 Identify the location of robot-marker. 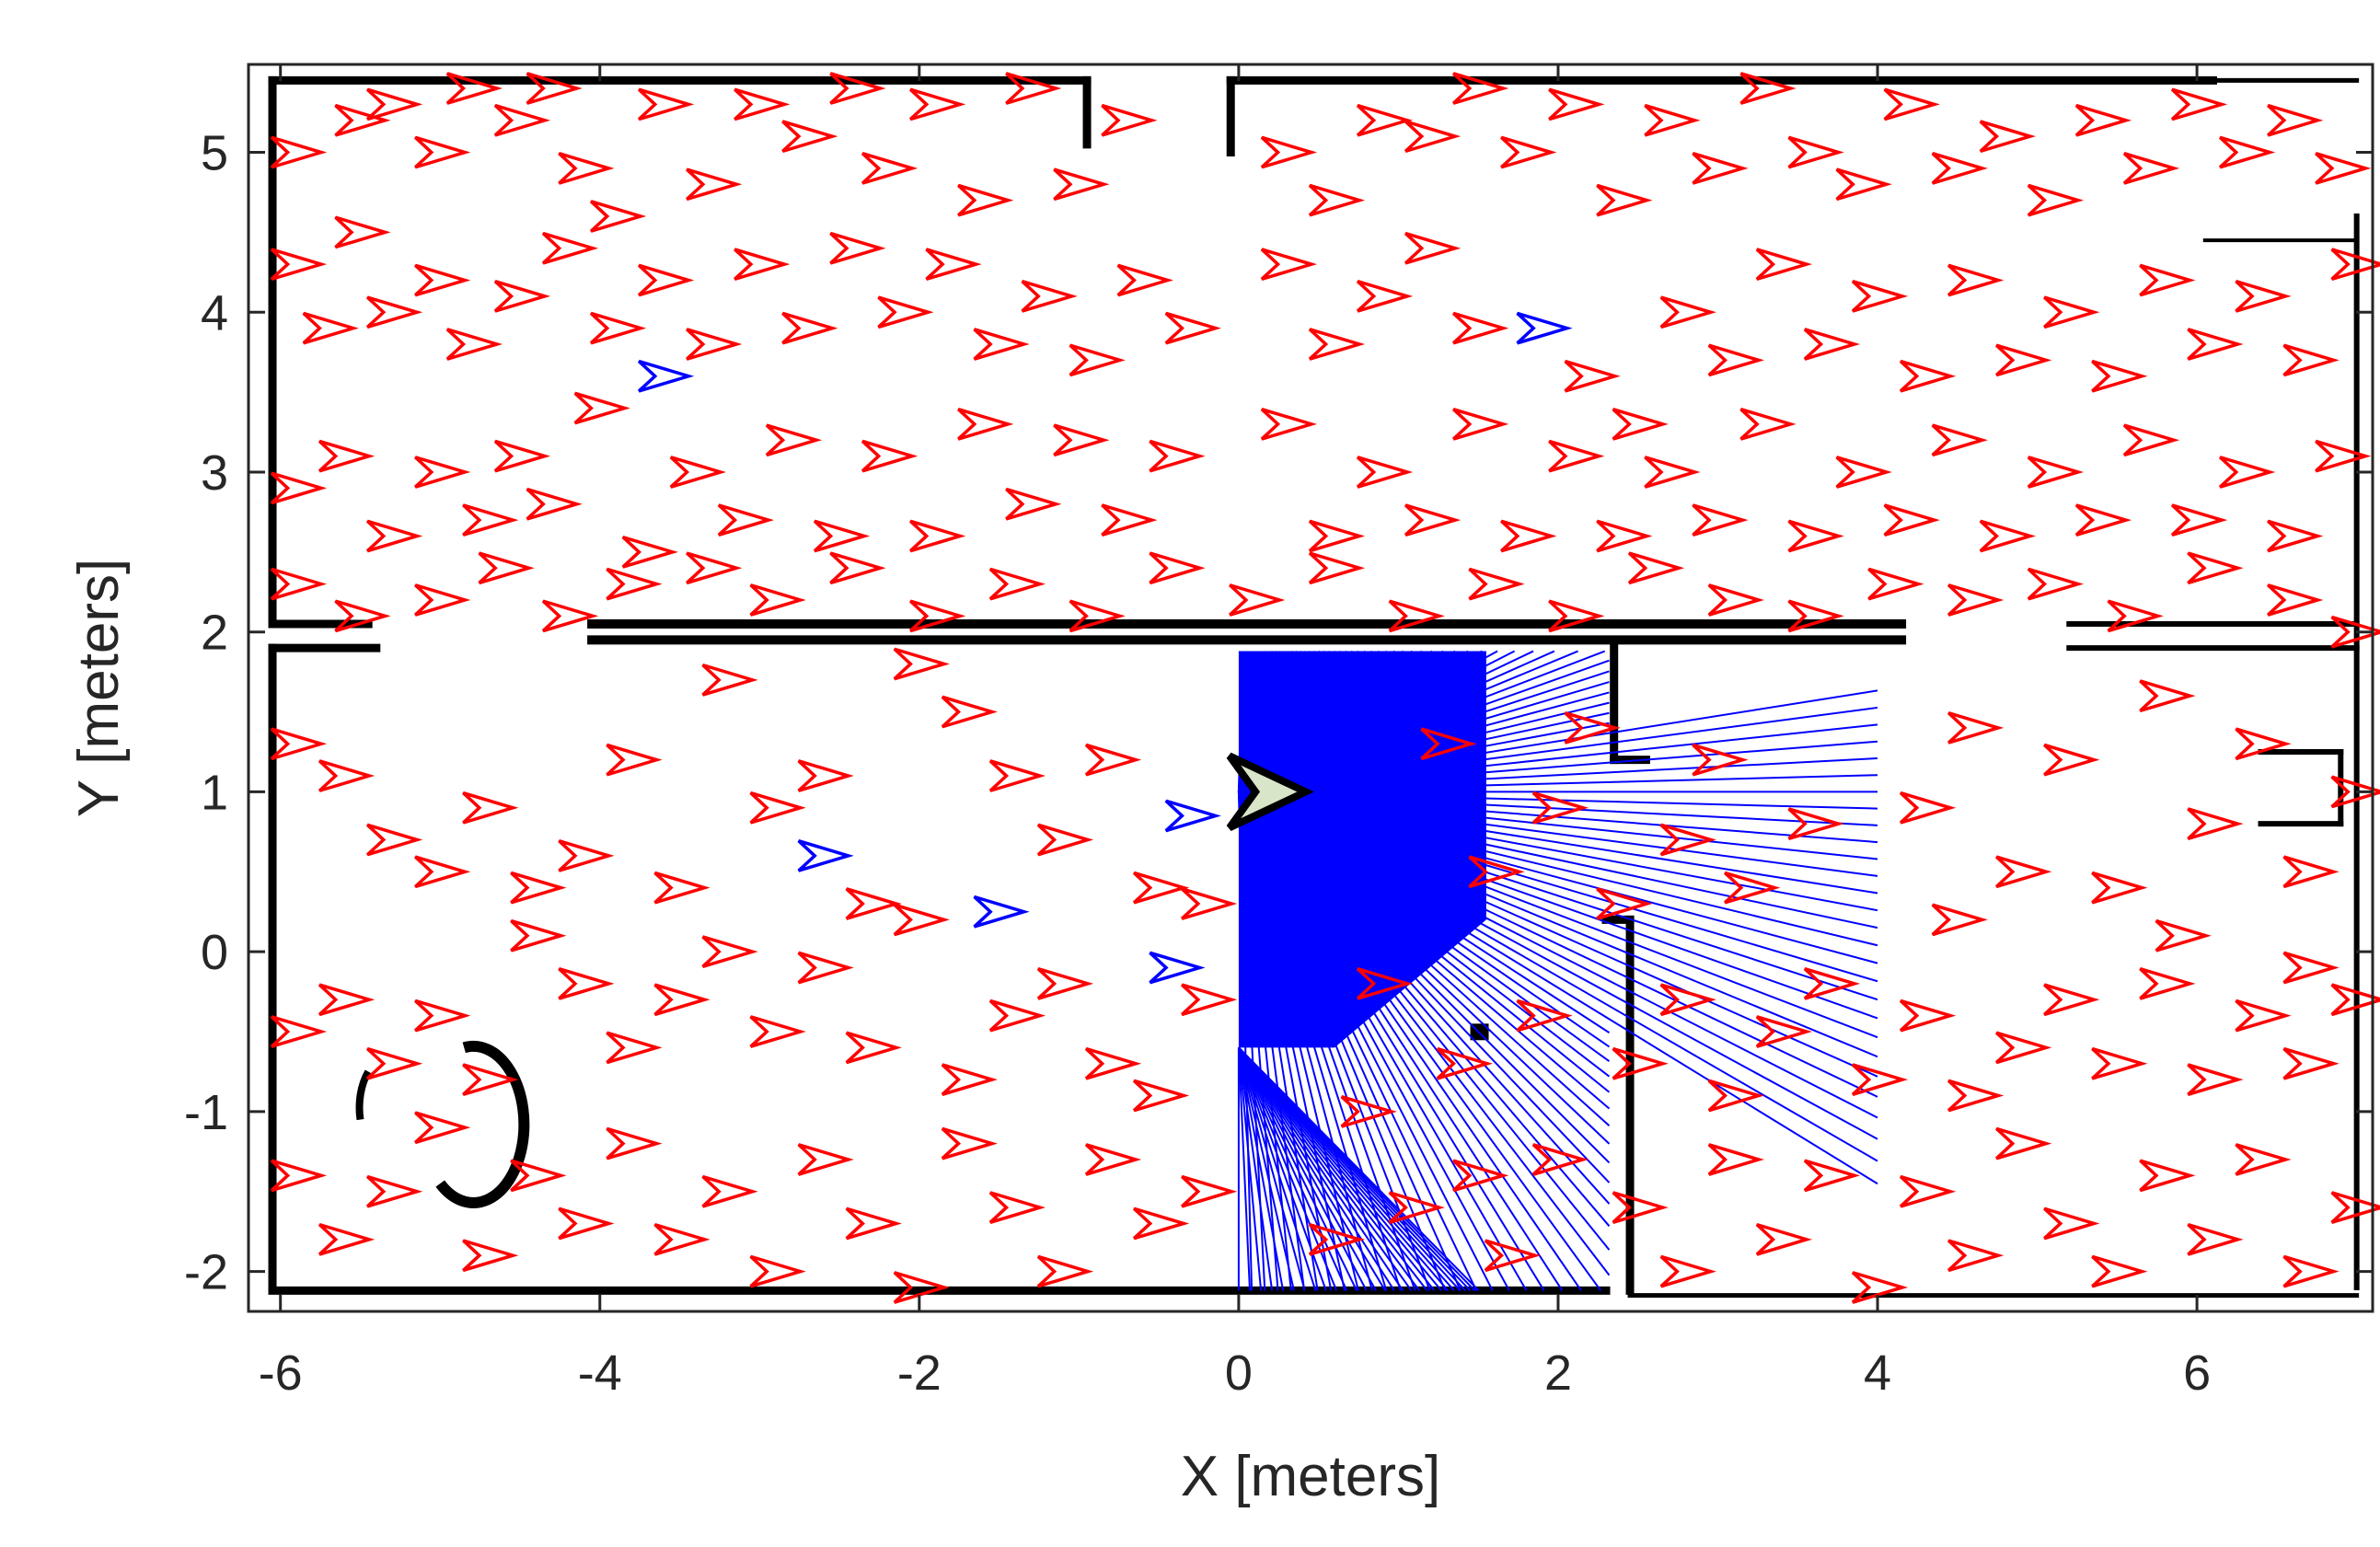
(1270, 792).